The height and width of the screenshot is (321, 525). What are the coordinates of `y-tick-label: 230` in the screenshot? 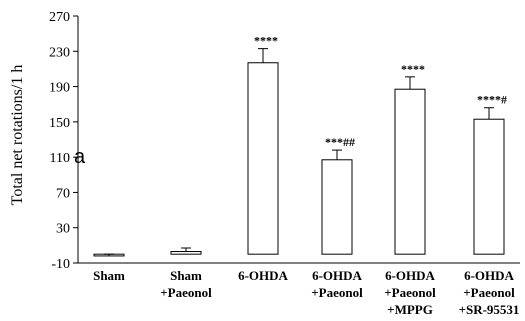 It's located at (59, 52).